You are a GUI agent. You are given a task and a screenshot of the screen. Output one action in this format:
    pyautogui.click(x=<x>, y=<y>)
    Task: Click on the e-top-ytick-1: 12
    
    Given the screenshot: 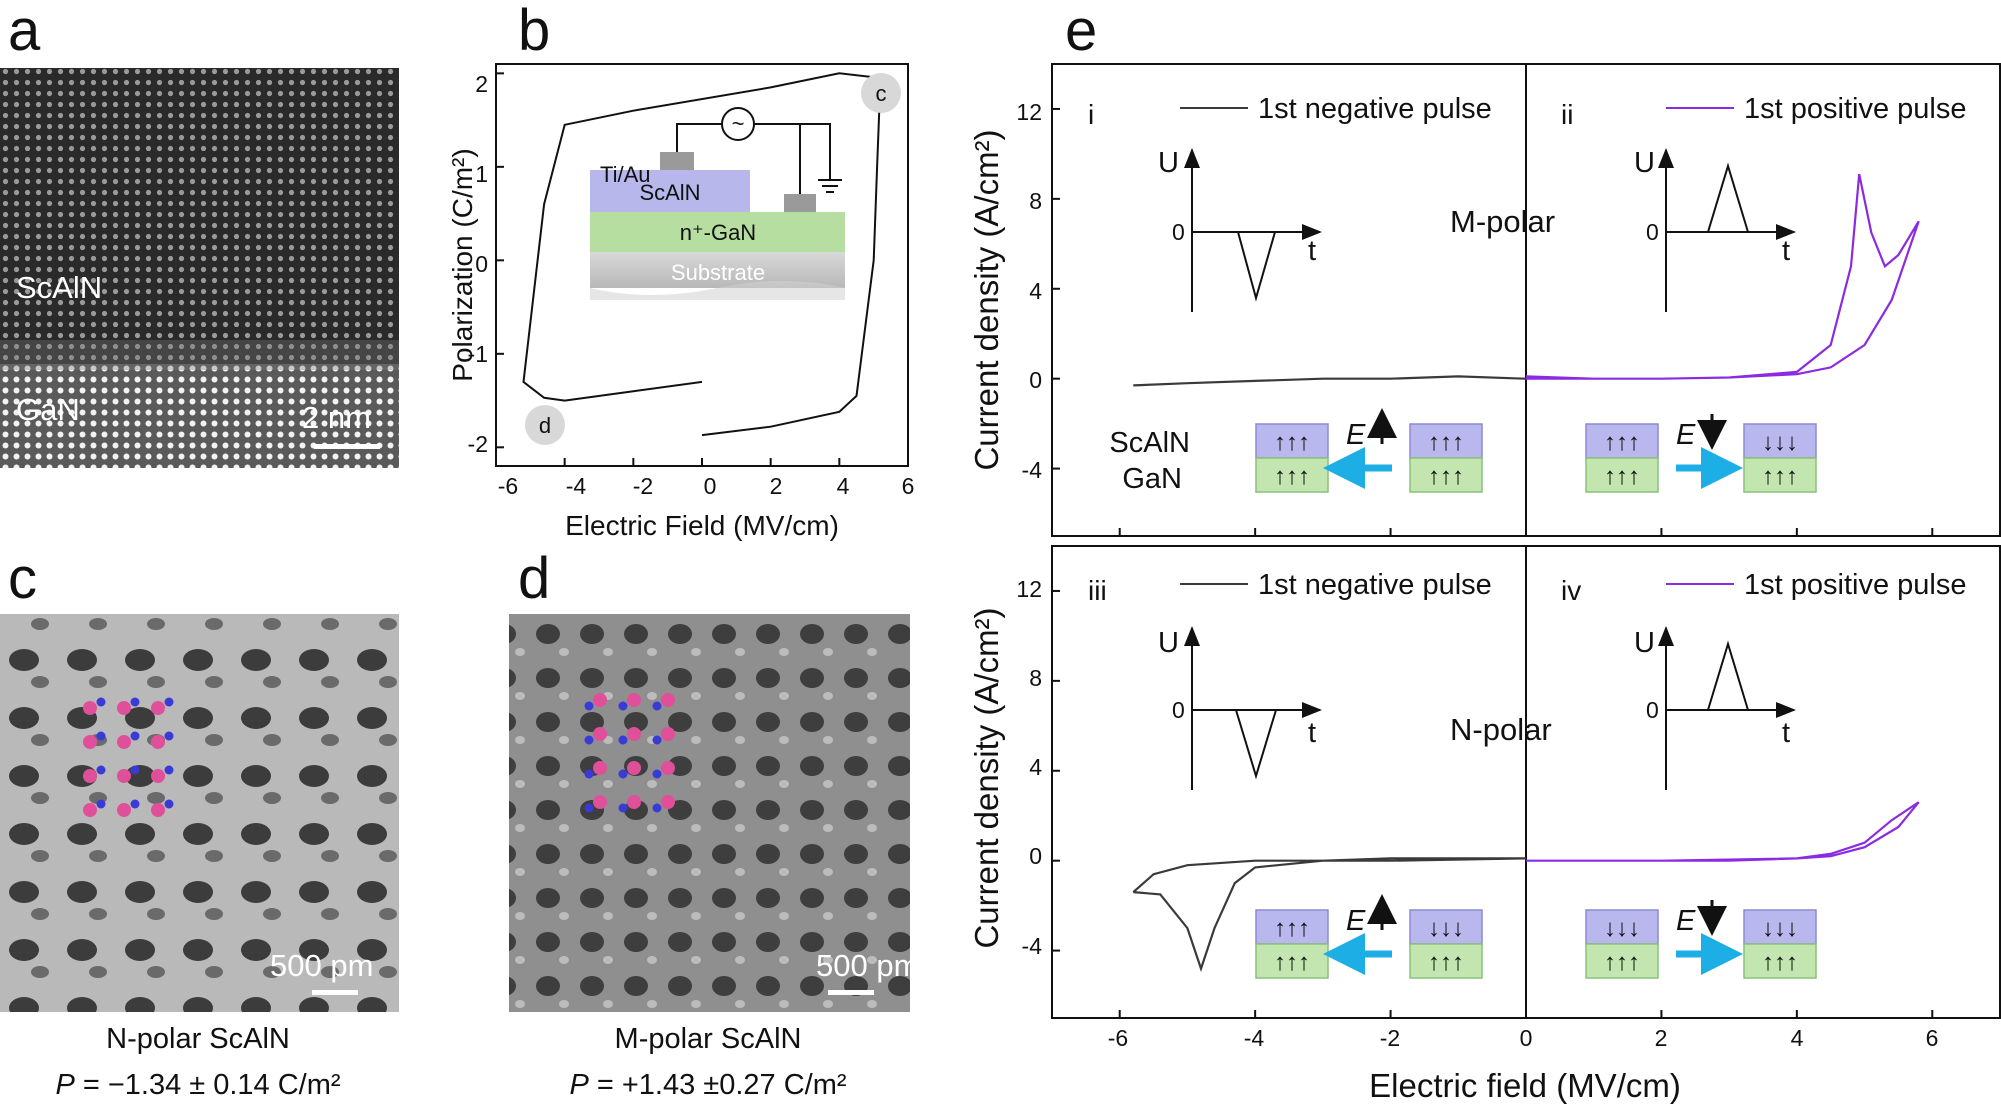 What is the action you would take?
    pyautogui.click(x=1029, y=112)
    